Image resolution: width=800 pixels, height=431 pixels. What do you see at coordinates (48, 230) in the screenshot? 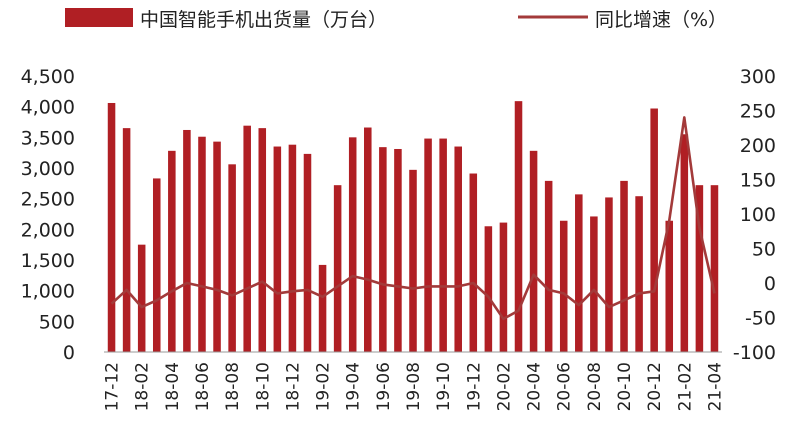
I see `y-left-tick-label: 2,000` at bounding box center [48, 230].